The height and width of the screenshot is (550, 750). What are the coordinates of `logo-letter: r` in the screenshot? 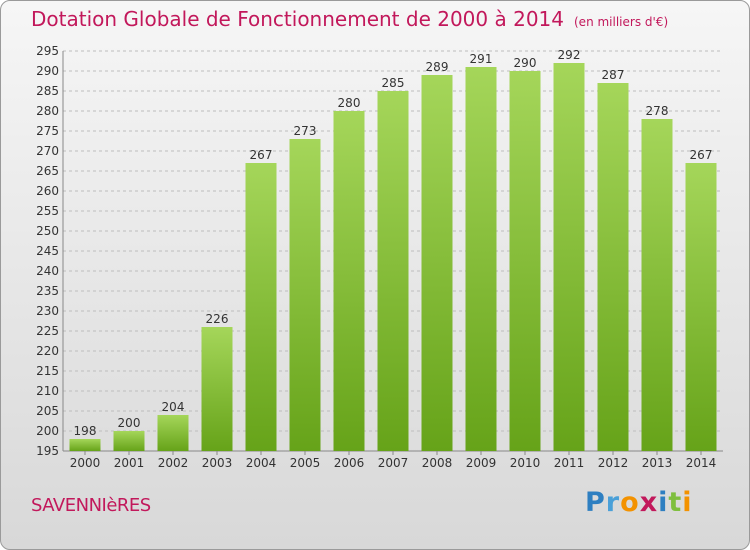 It's located at (613, 502).